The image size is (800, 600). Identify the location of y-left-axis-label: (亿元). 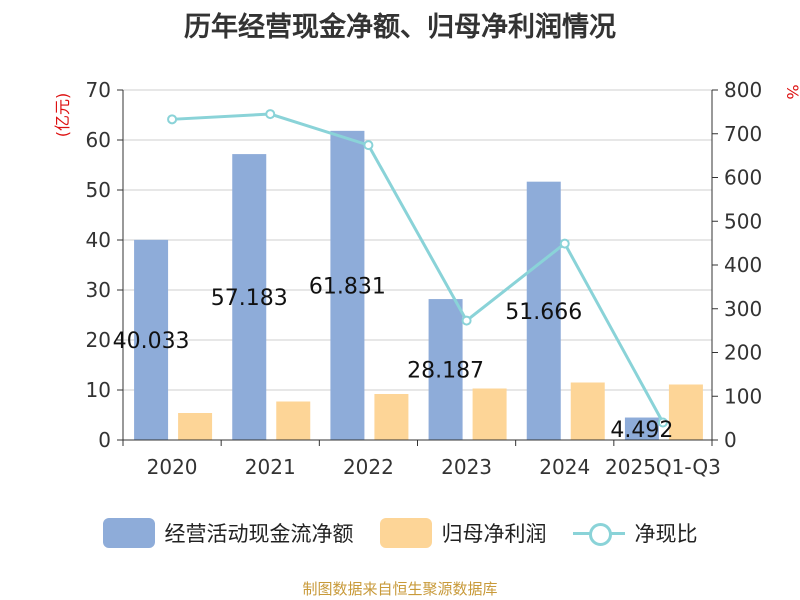
(62, 115).